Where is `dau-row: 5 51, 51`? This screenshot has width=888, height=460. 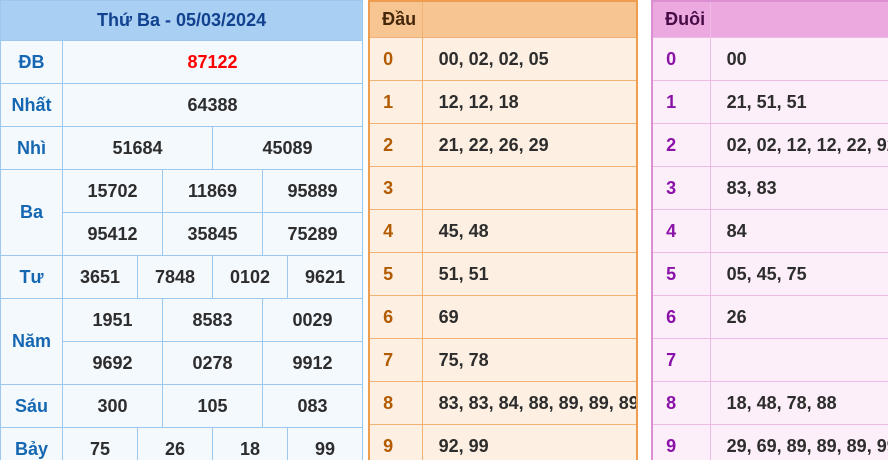
dau-row: 5 51, 51 is located at coordinates (503, 274).